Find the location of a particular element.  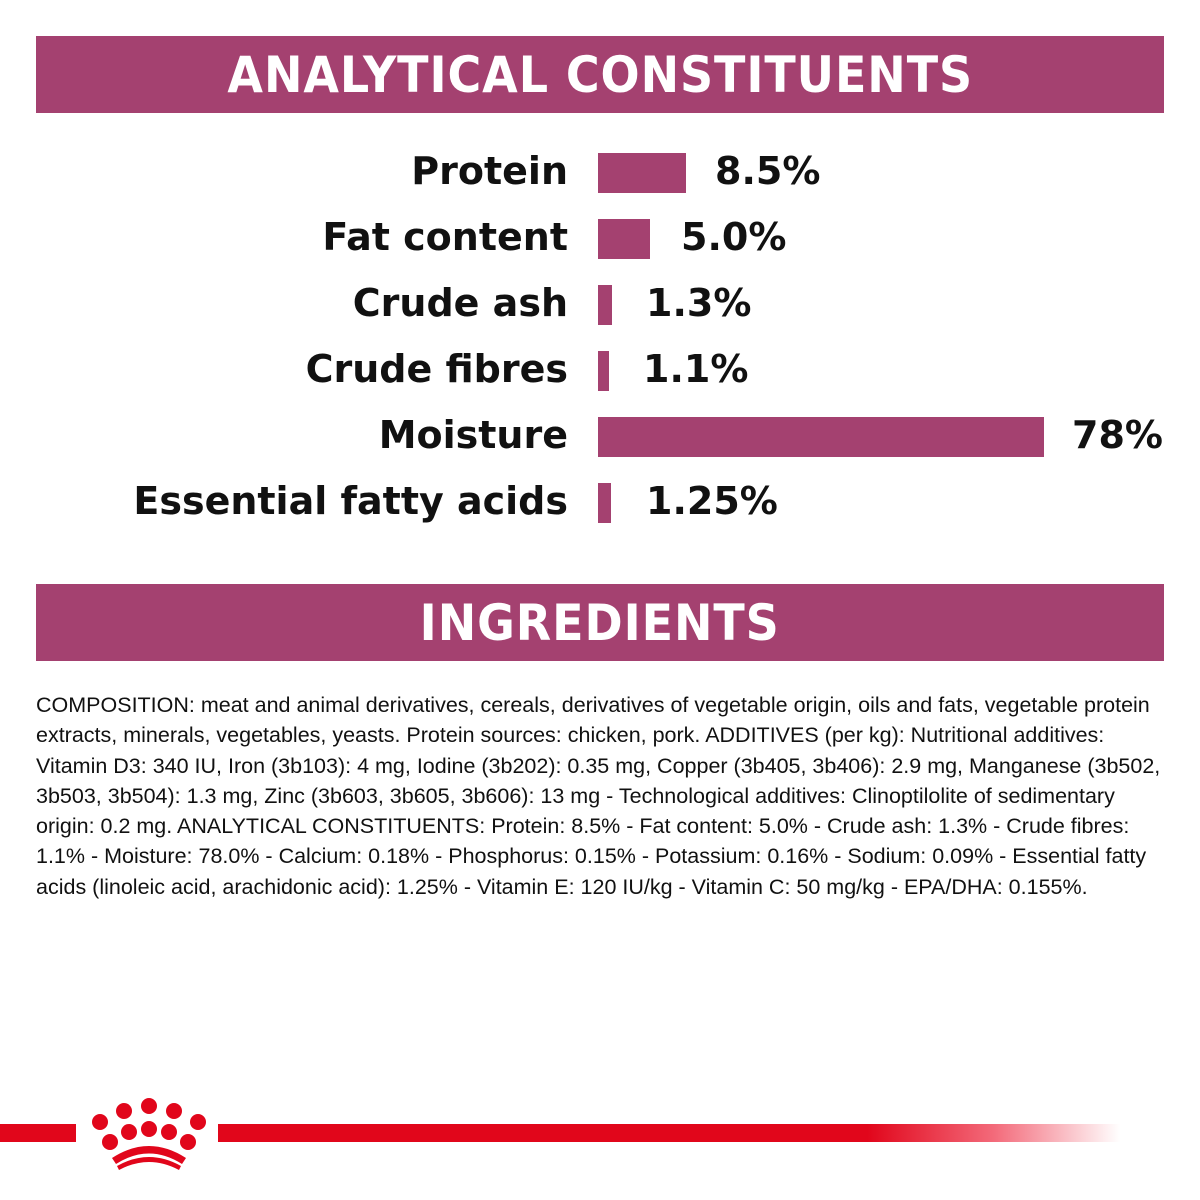

chart-row-protein: Protein 8.5% is located at coordinates (600, 176).